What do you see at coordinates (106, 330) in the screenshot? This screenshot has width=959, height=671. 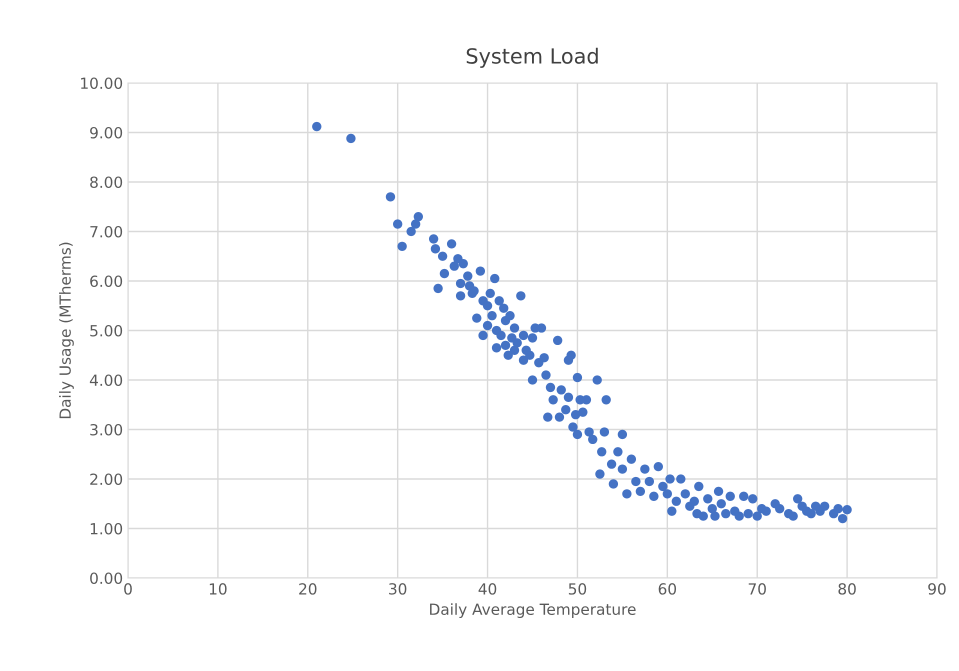 I see `y-tick-label: 5.00` at bounding box center [106, 330].